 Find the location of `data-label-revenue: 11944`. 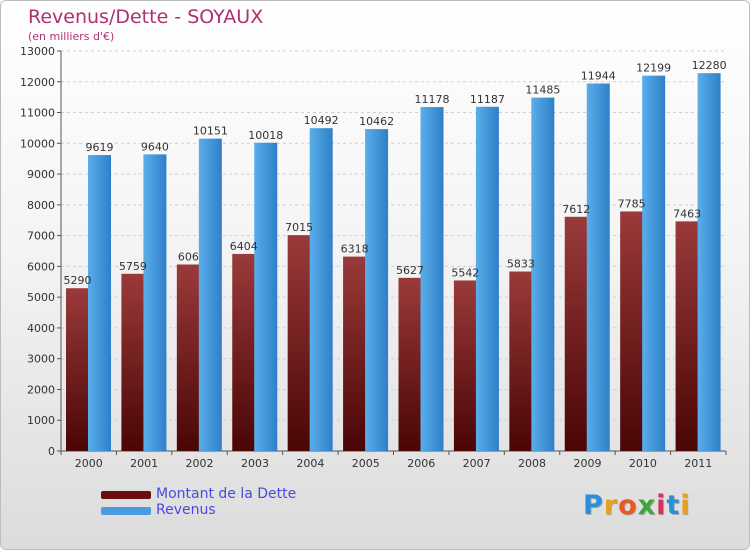

data-label-revenue: 11944 is located at coordinates (598, 75).